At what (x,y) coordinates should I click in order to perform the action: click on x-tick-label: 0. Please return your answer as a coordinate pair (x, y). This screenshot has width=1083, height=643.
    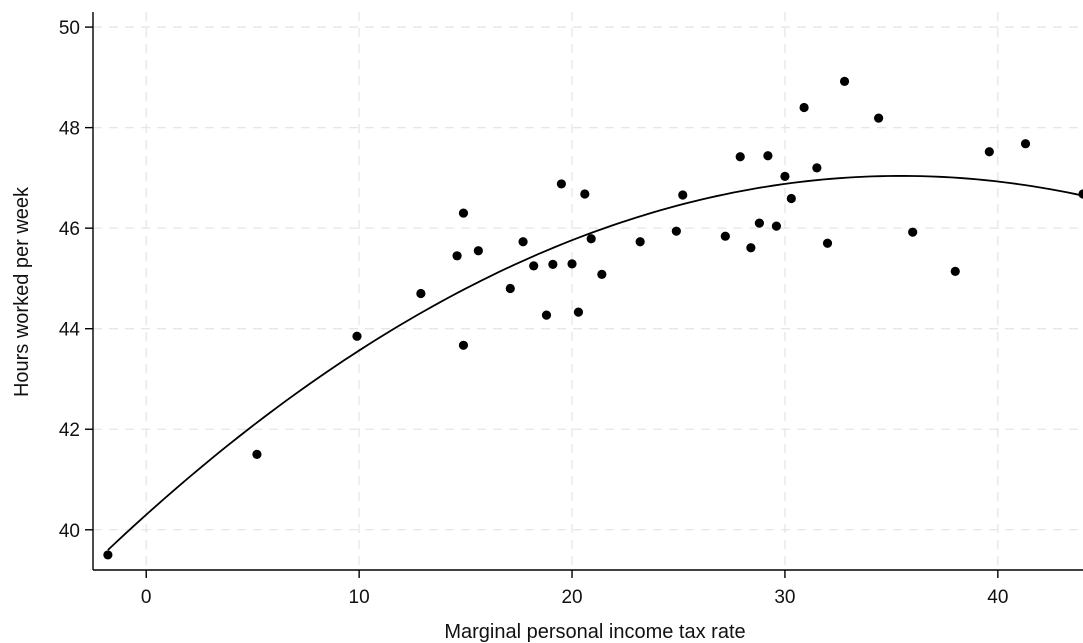
    Looking at the image, I should click on (146, 597).